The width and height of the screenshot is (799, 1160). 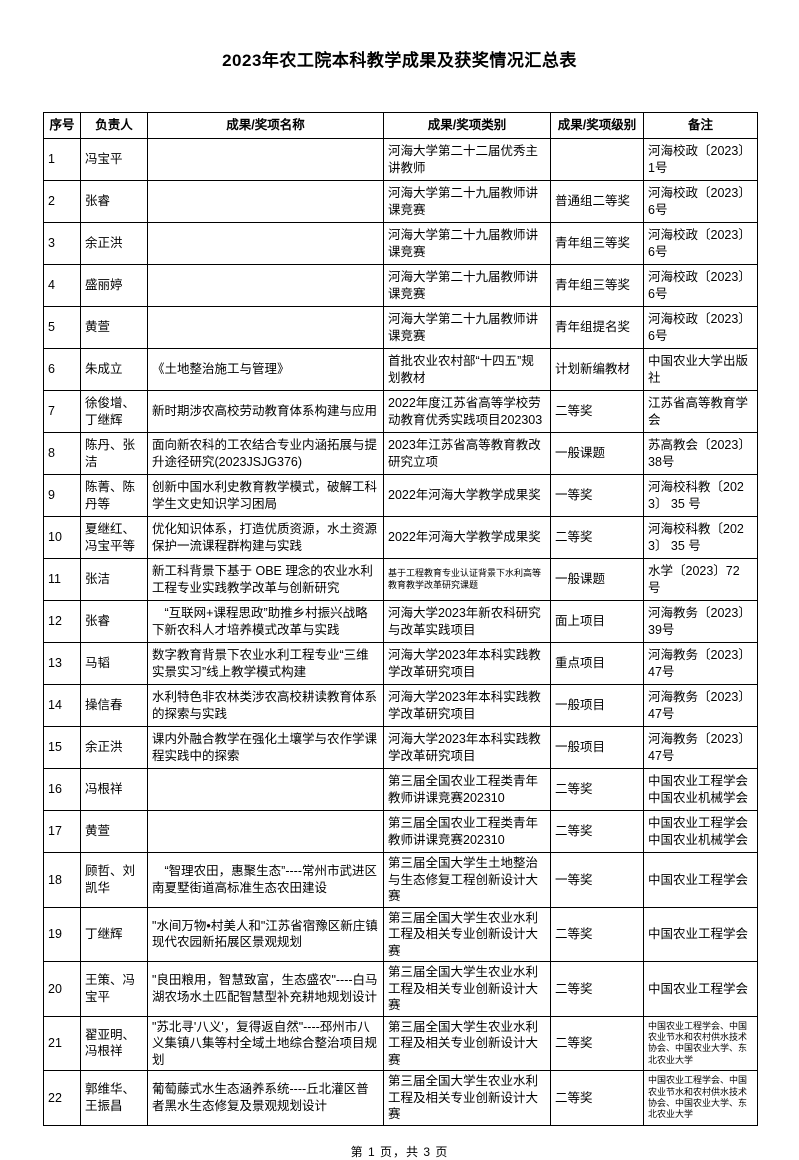 I want to click on cell-person: 冯宝平, so click(x=114, y=159).